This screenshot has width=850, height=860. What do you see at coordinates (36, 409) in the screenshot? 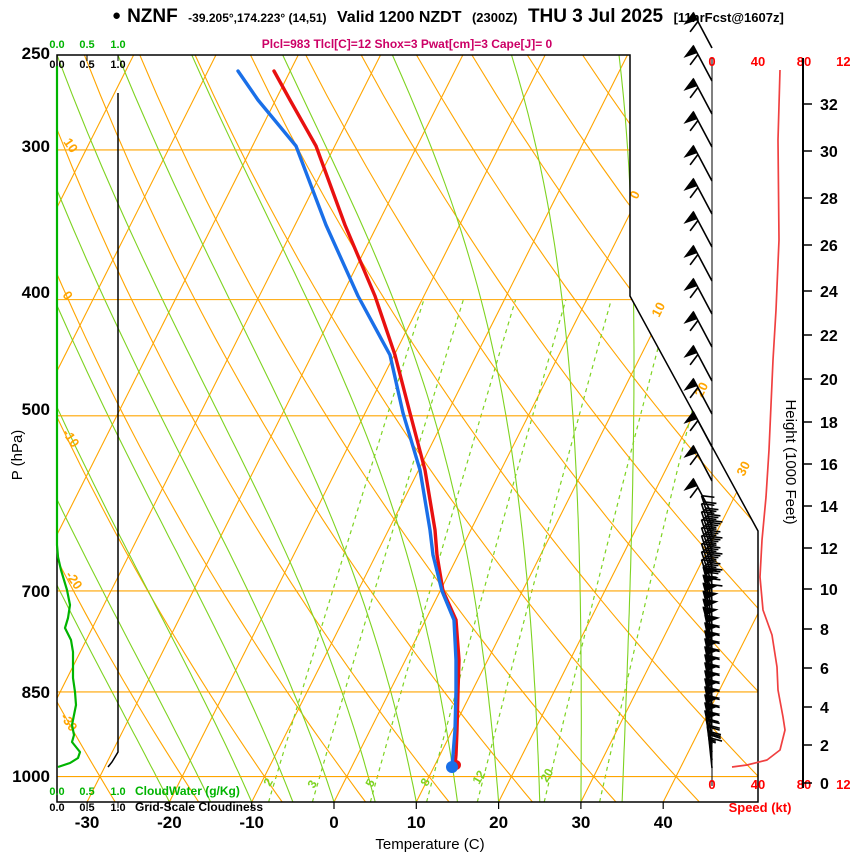
I see `pressure-tick-label: 500` at bounding box center [36, 409].